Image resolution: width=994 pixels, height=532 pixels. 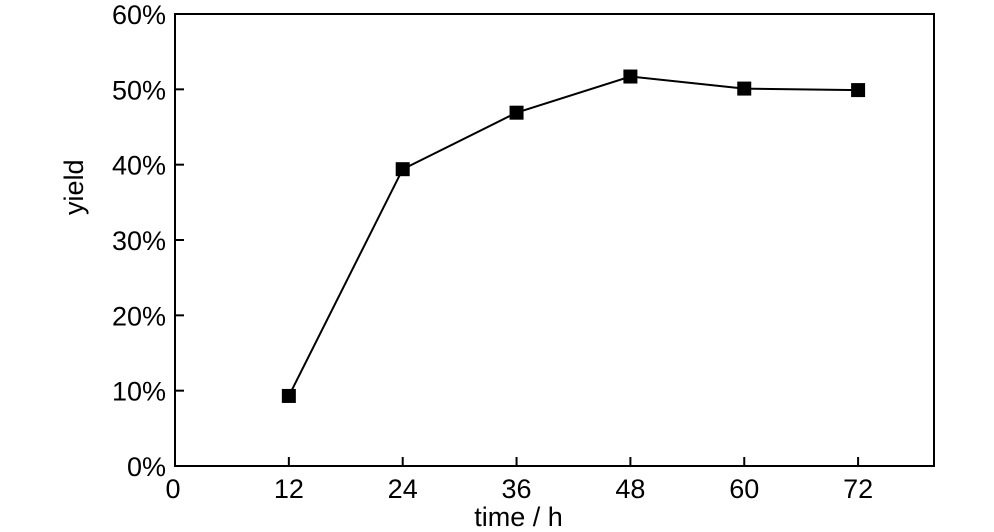 I want to click on x-tick-label: 36, so click(x=517, y=489).